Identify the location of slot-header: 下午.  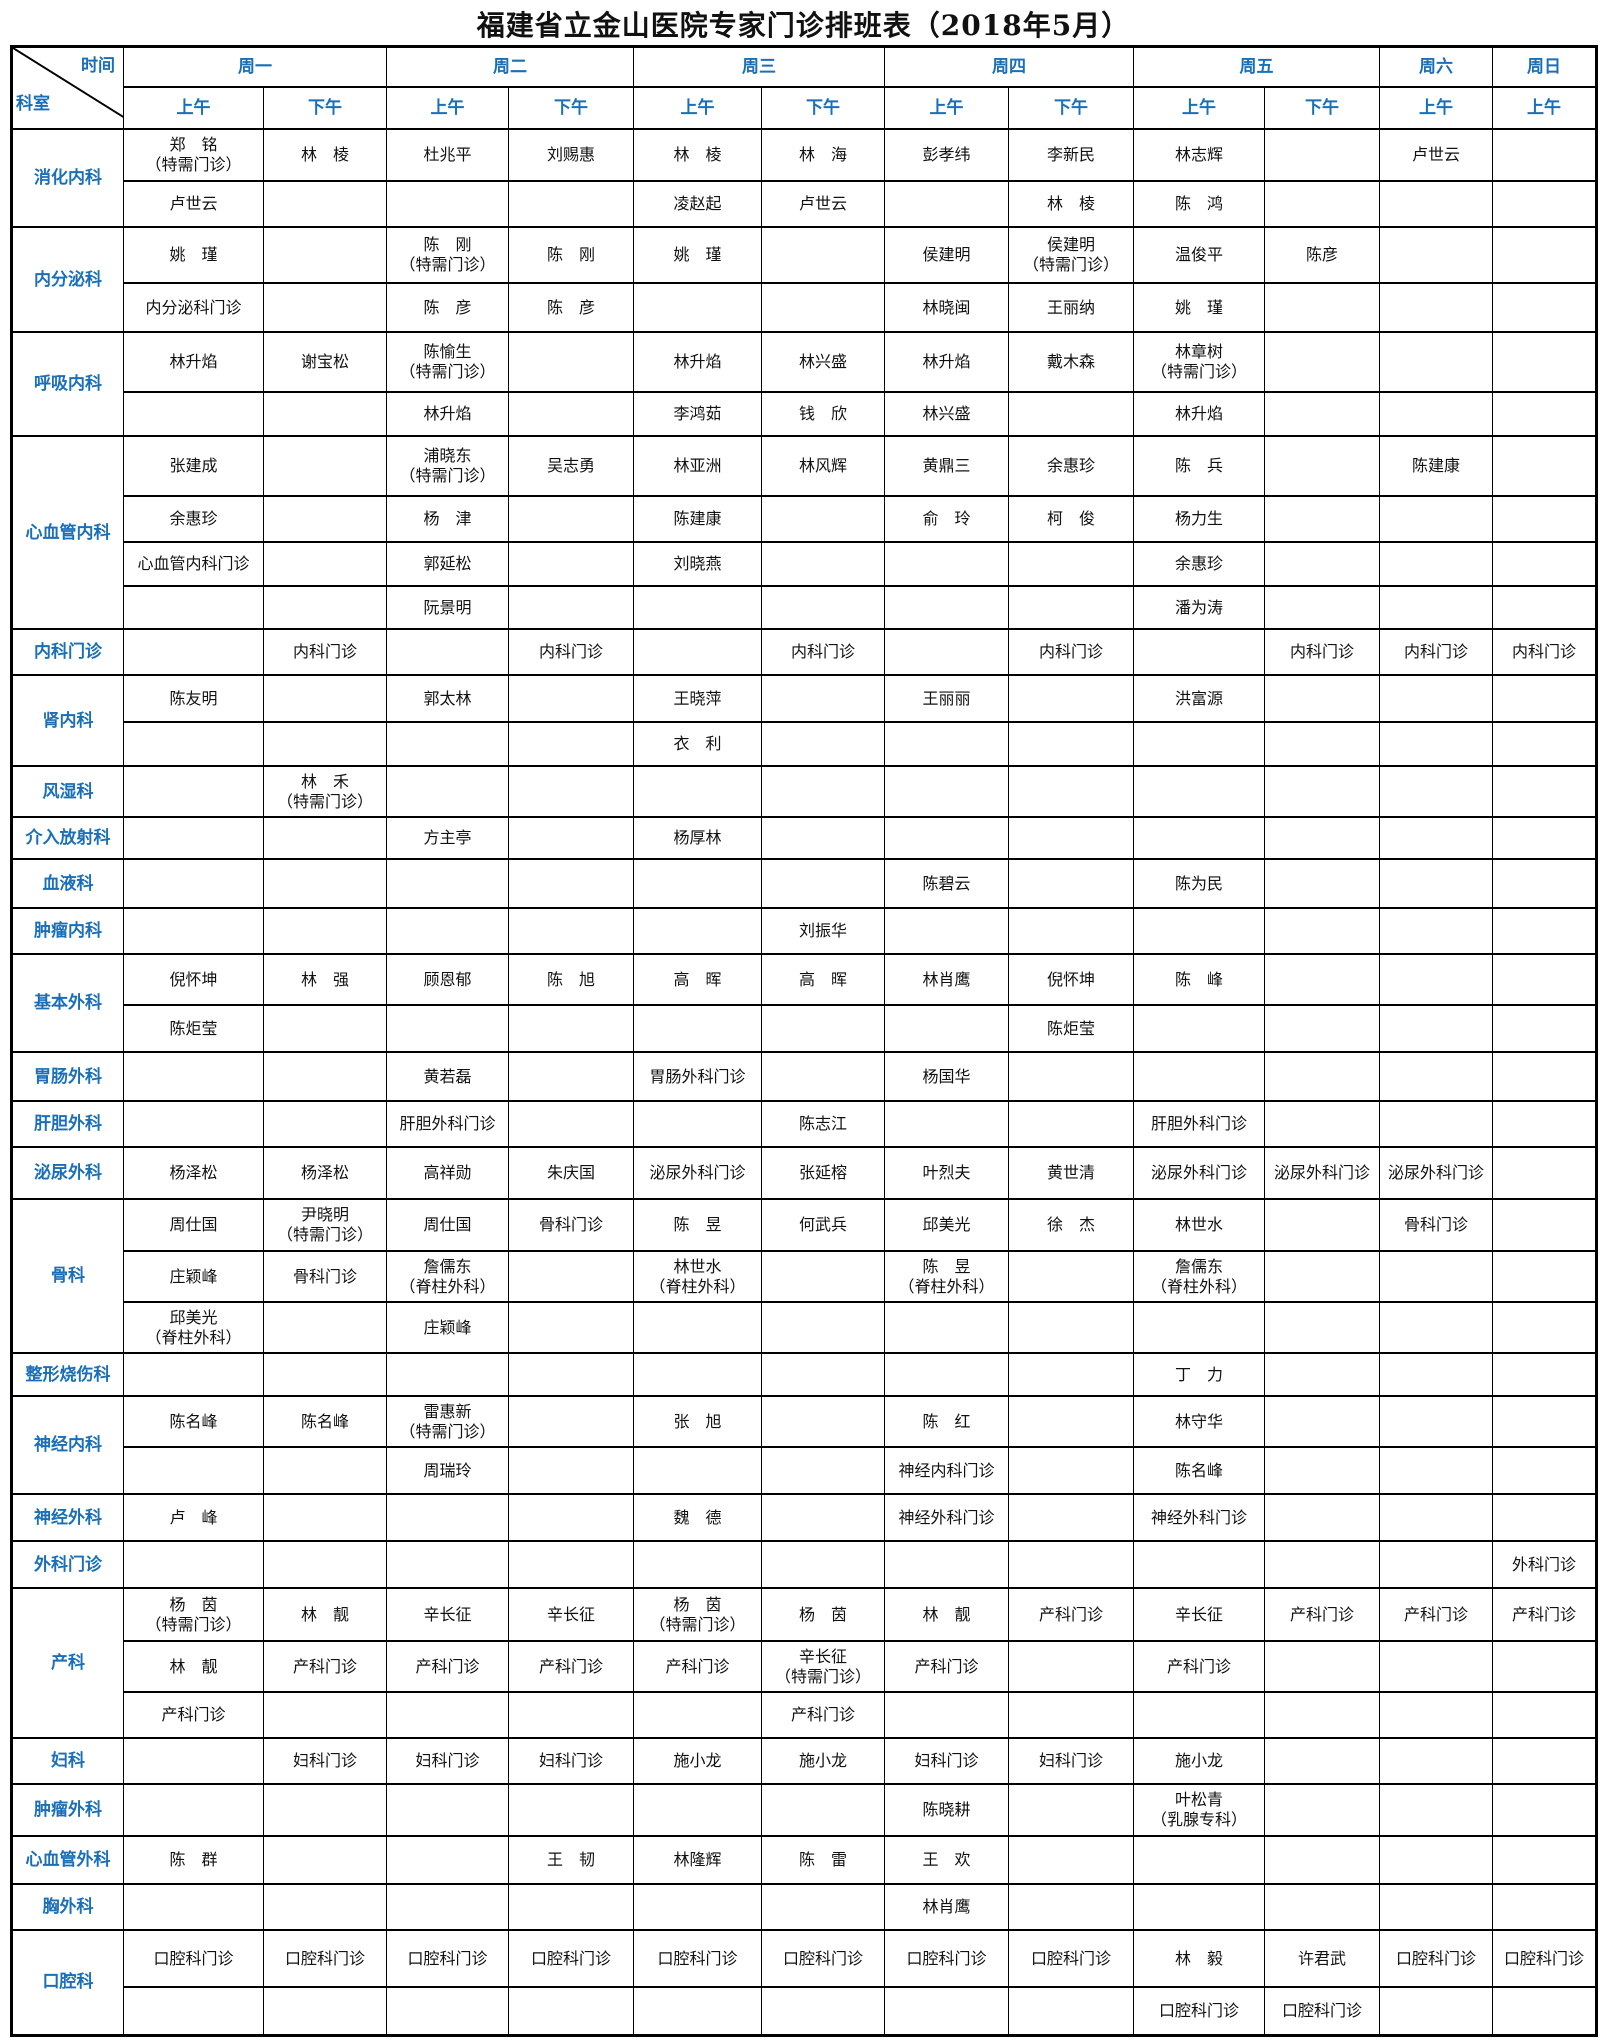
(823, 108).